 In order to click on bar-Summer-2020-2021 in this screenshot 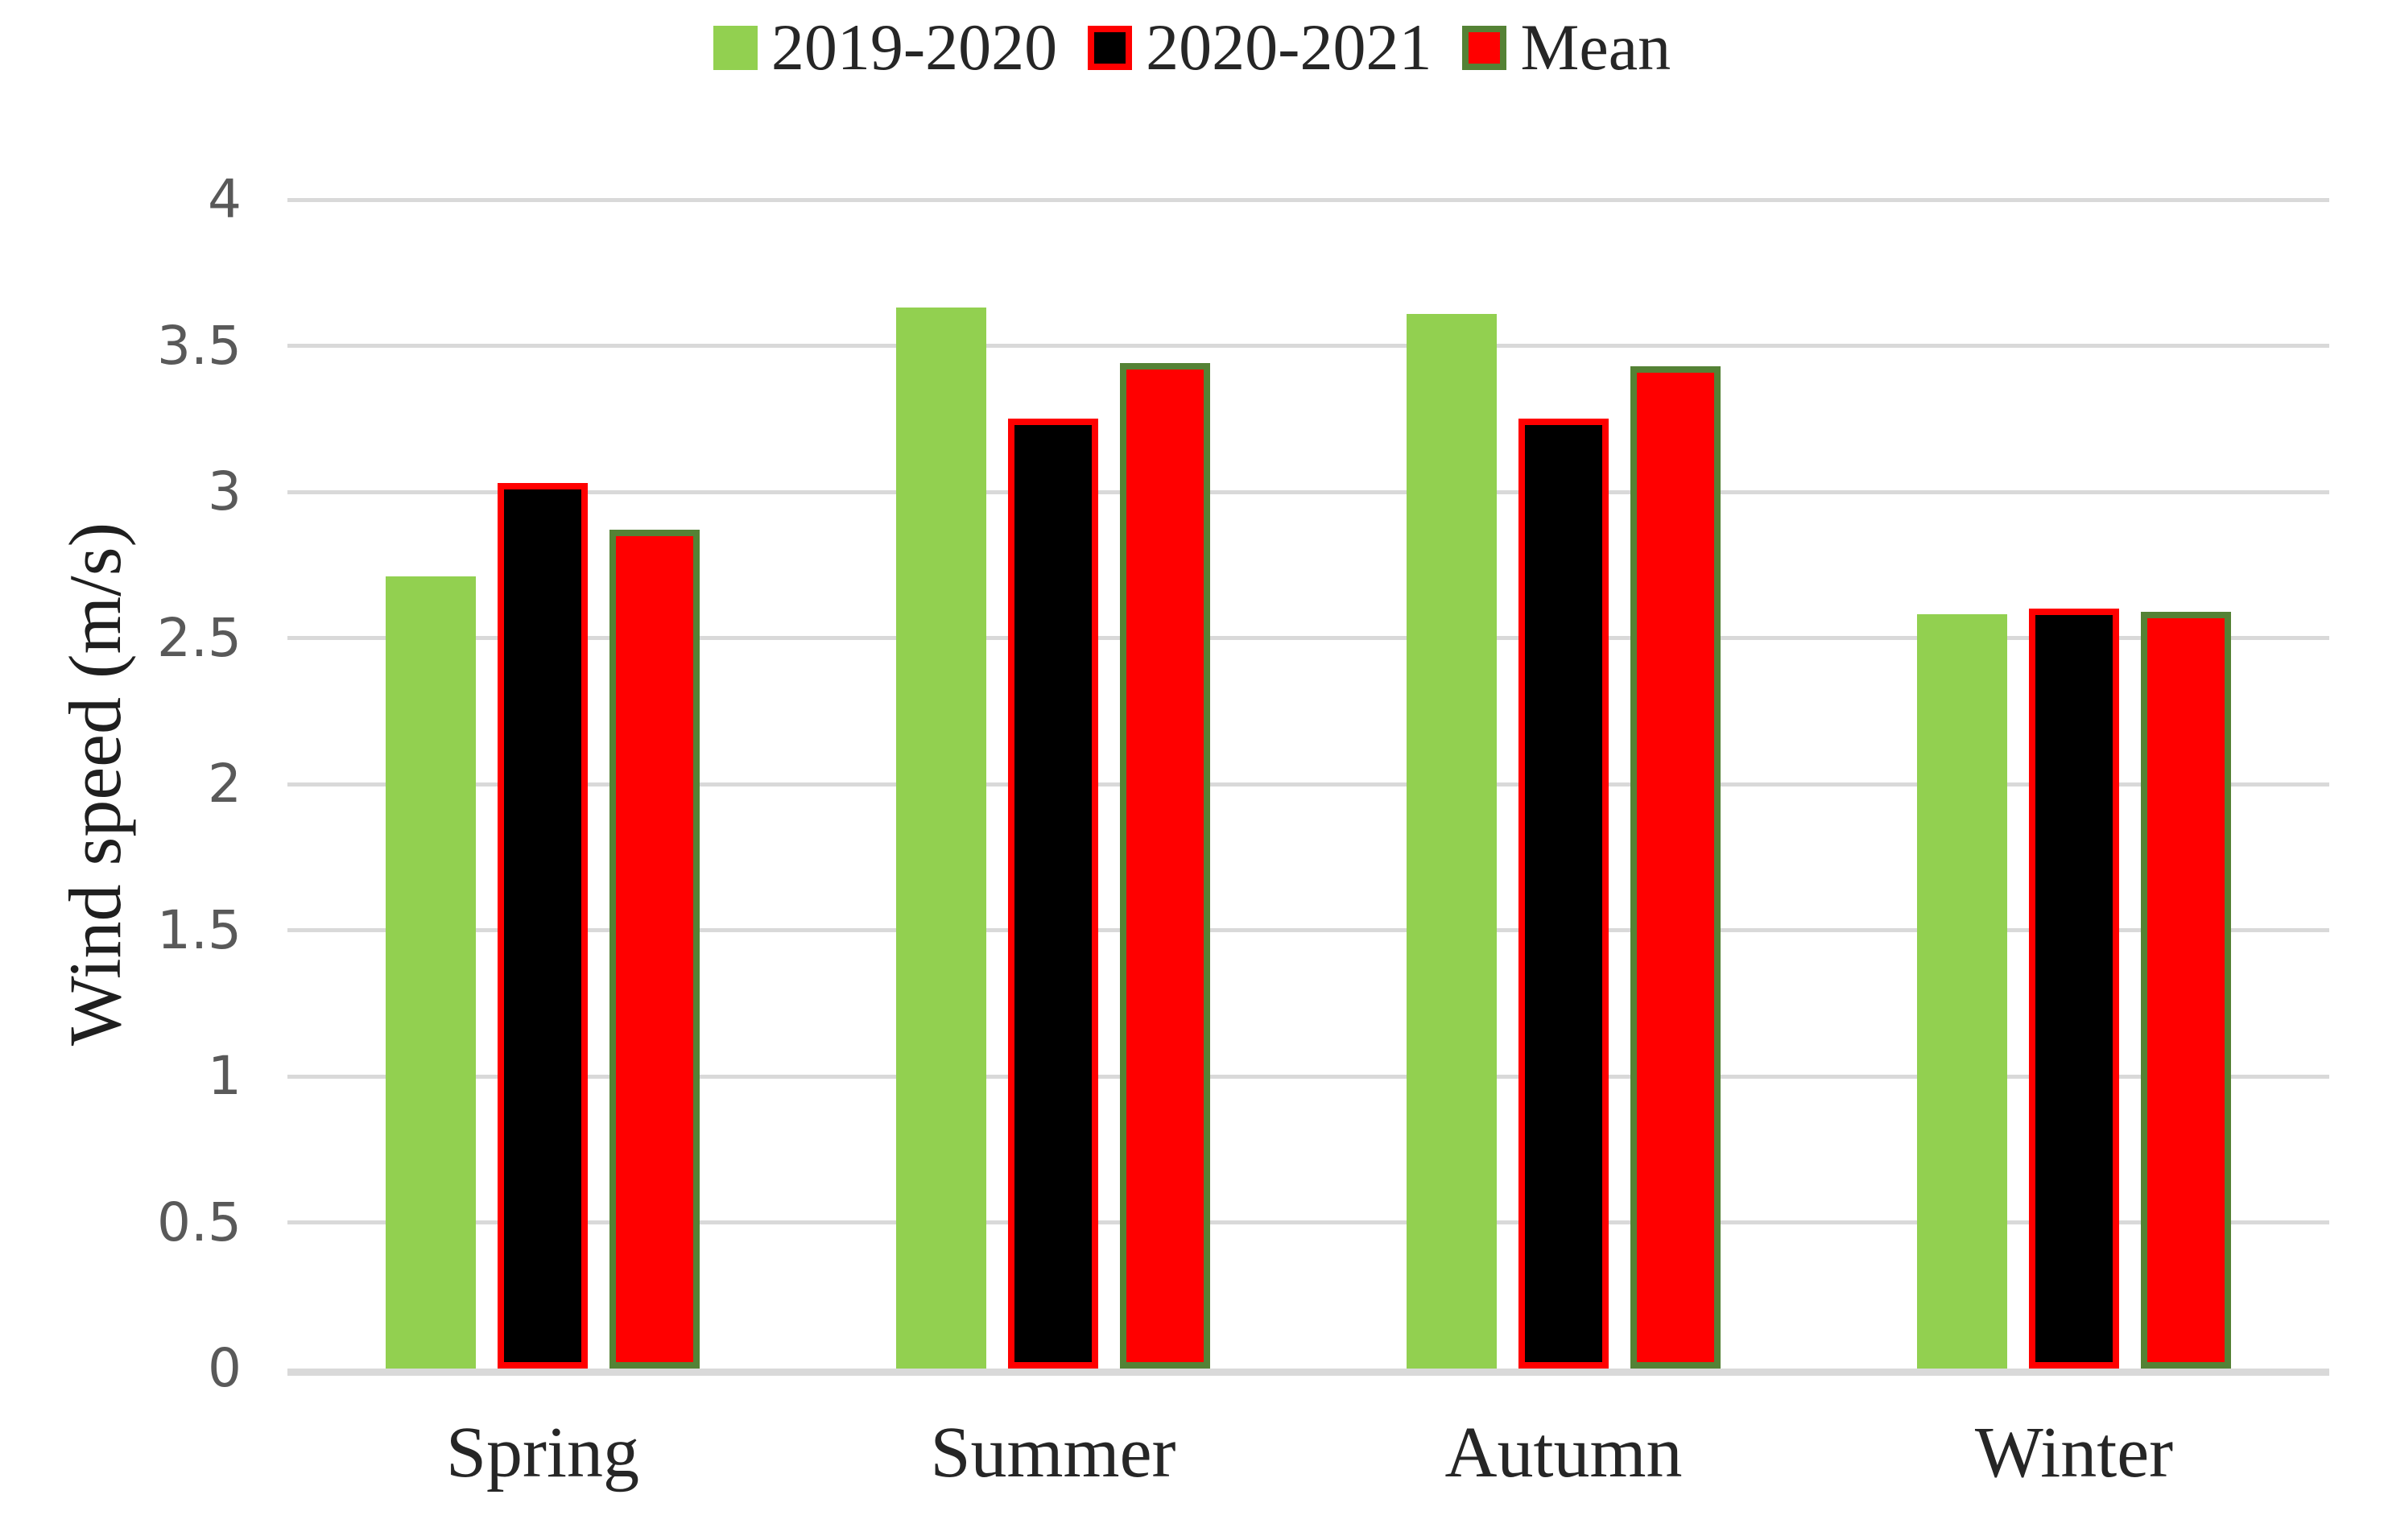, I will do `click(1053, 894)`.